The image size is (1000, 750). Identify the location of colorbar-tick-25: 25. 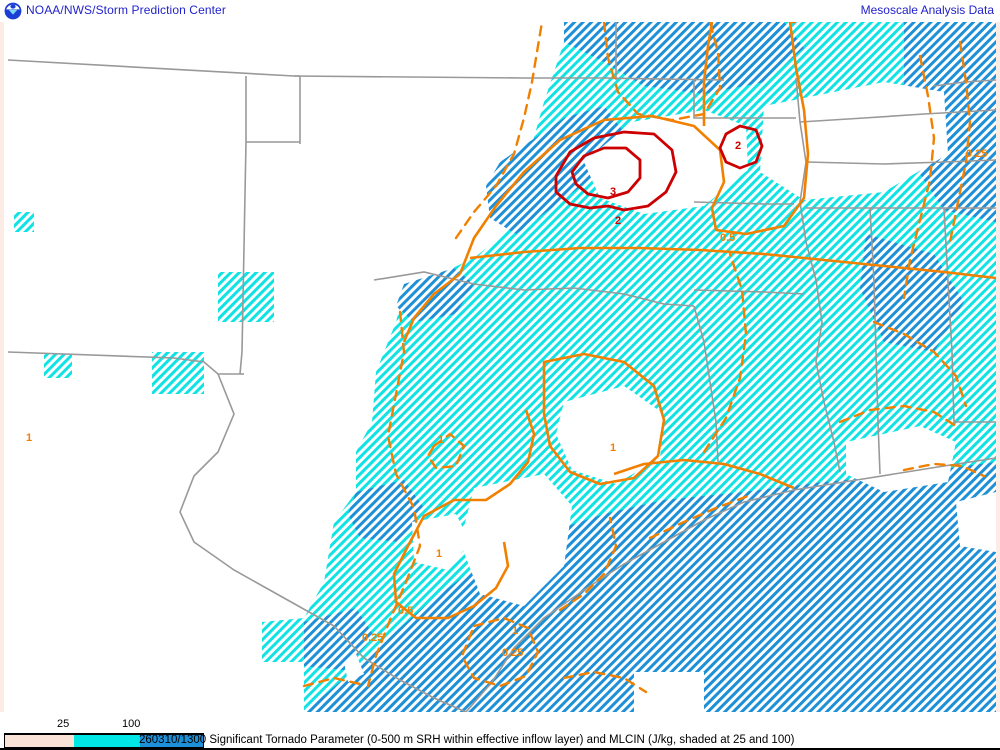
(63, 724).